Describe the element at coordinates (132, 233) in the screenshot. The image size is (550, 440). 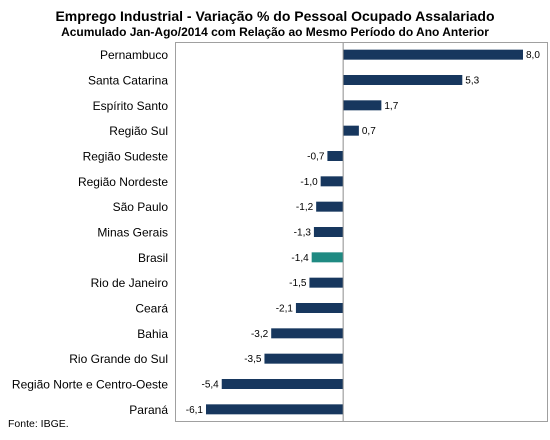
I see `category-label: Minas Gerais` at that location.